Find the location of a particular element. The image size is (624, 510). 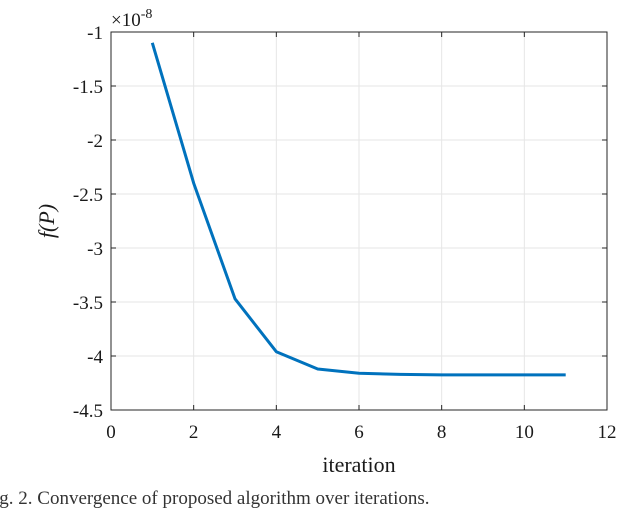

y-tick-label: -3 is located at coordinates (95, 249).